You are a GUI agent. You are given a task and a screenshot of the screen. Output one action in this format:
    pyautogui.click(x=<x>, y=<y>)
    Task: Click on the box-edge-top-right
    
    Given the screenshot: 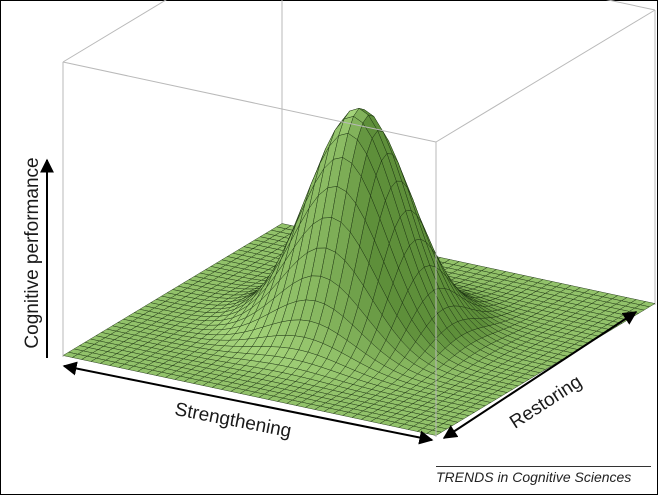 What is the action you would take?
    pyautogui.click(x=545, y=76)
    